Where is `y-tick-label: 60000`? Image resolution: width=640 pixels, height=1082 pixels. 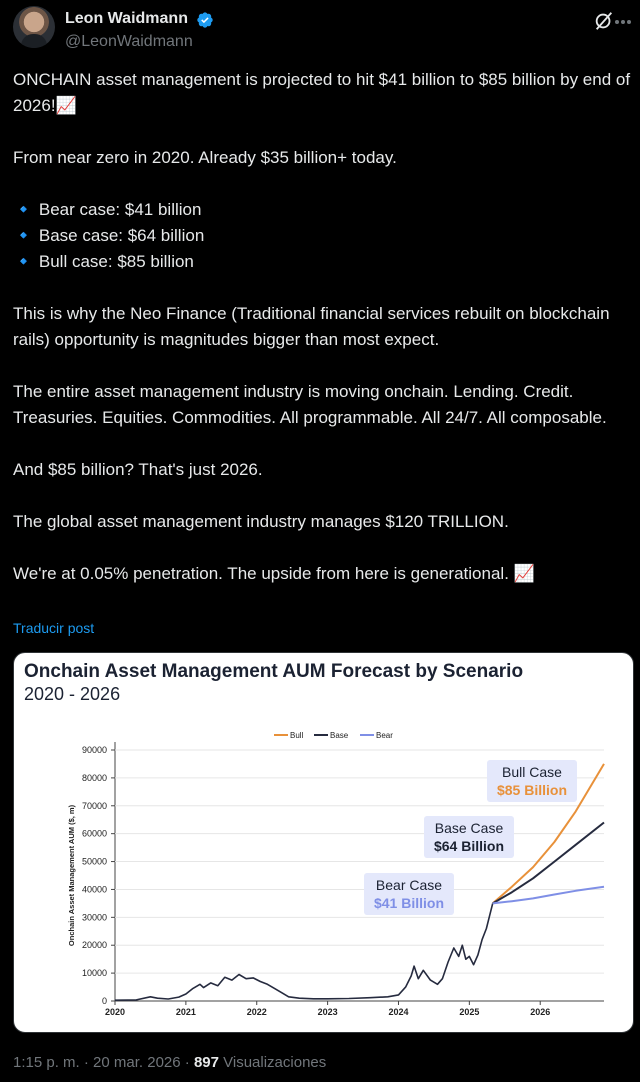
y-tick-label: 60000 is located at coordinates (94, 834).